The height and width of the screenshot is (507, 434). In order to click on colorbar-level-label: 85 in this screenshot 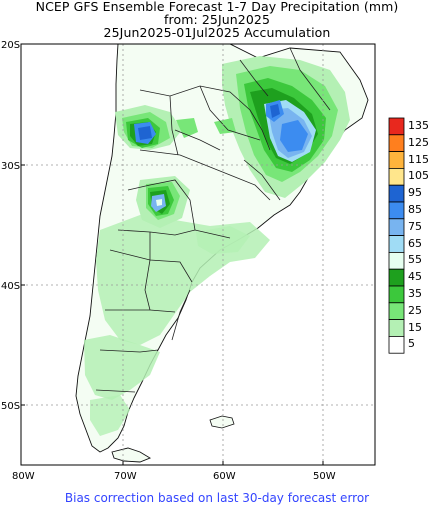, I will do `click(415, 209)`.